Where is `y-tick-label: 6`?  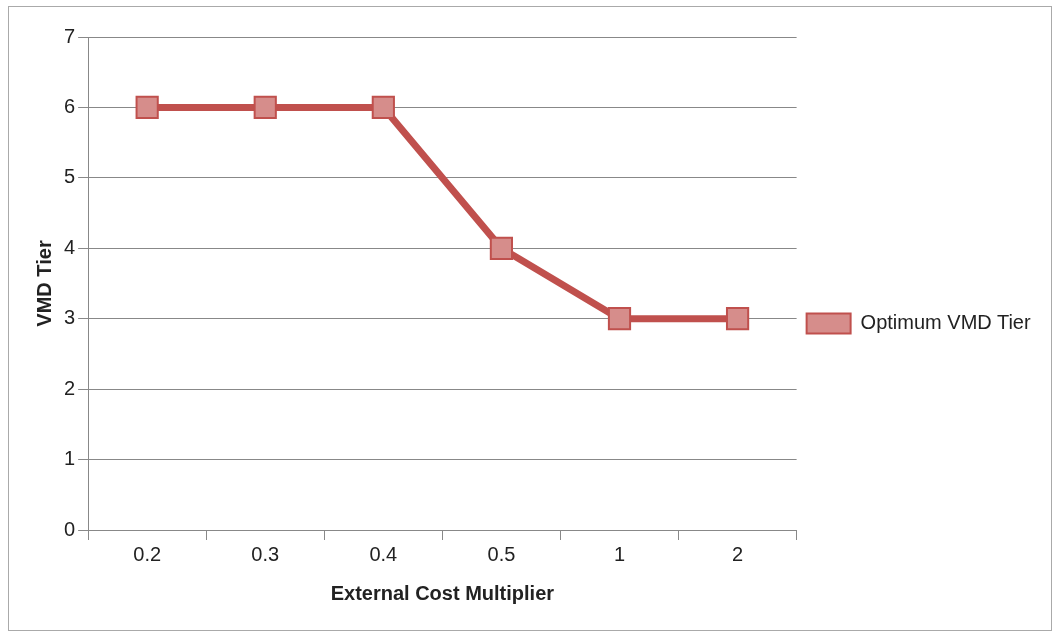 y-tick-label: 6 is located at coordinates (70, 105).